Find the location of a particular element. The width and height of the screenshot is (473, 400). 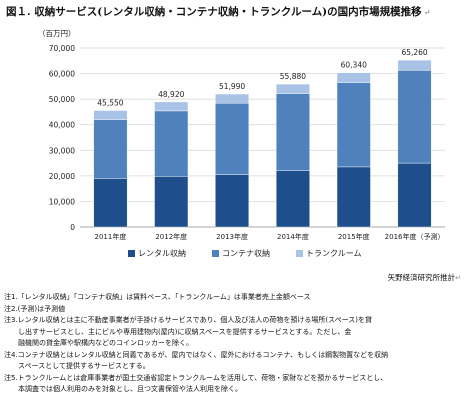

y-tick-label: 0 is located at coordinates (72, 227).